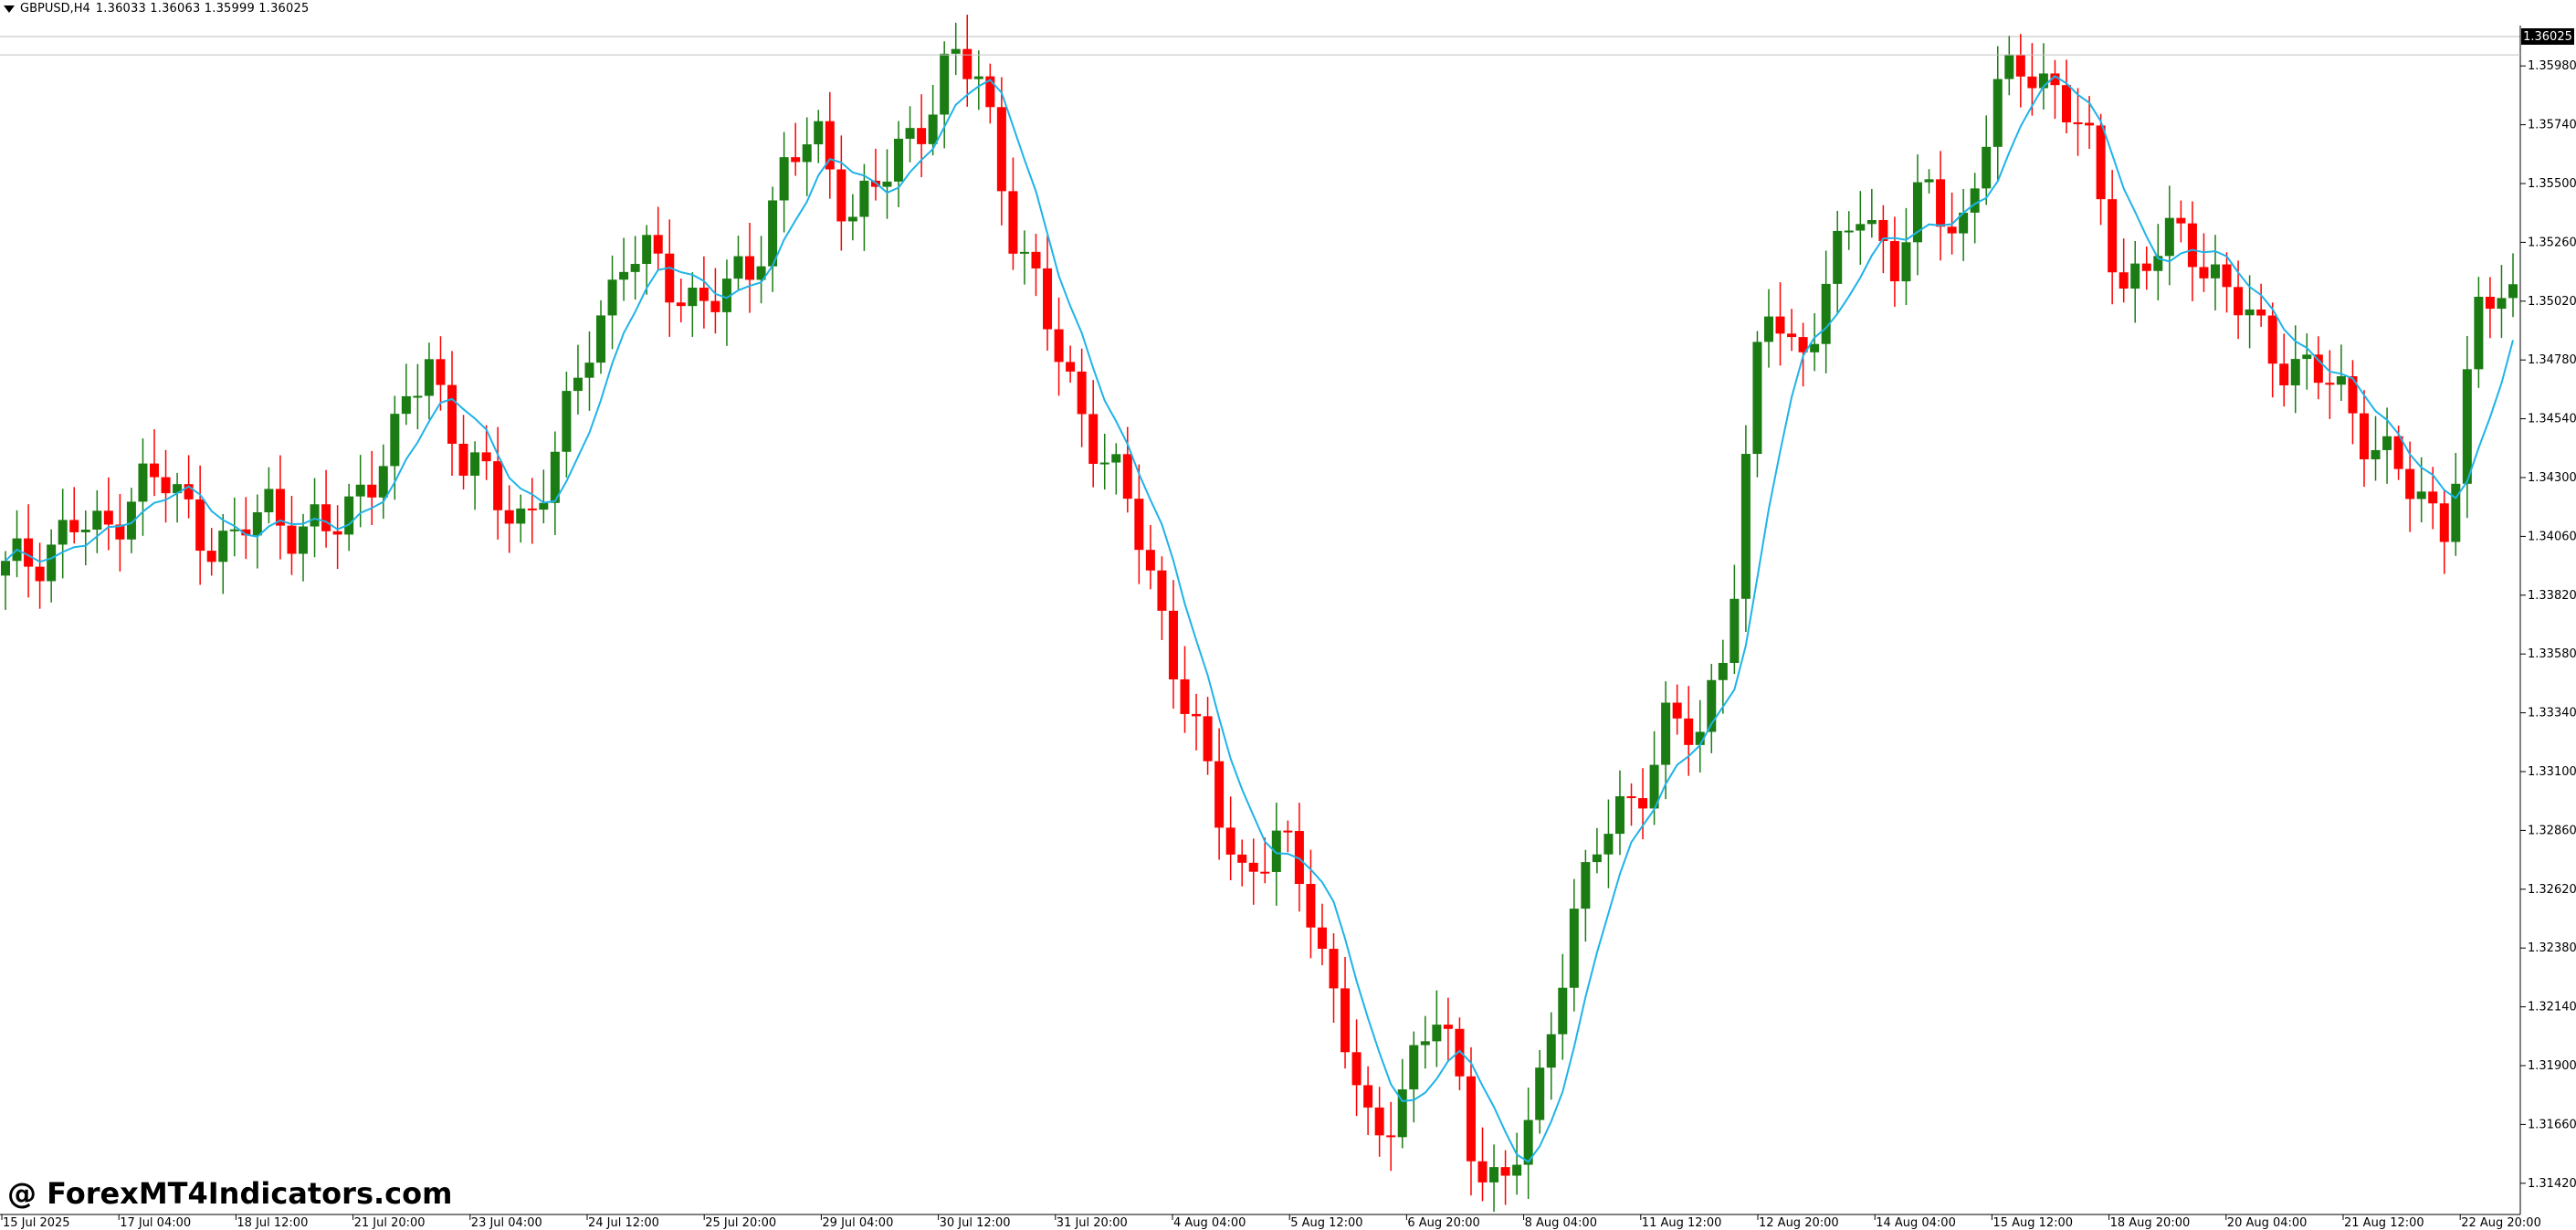  Describe the element at coordinates (2552, 302) in the screenshot. I see `price-tick-label: 1.35020` at that location.